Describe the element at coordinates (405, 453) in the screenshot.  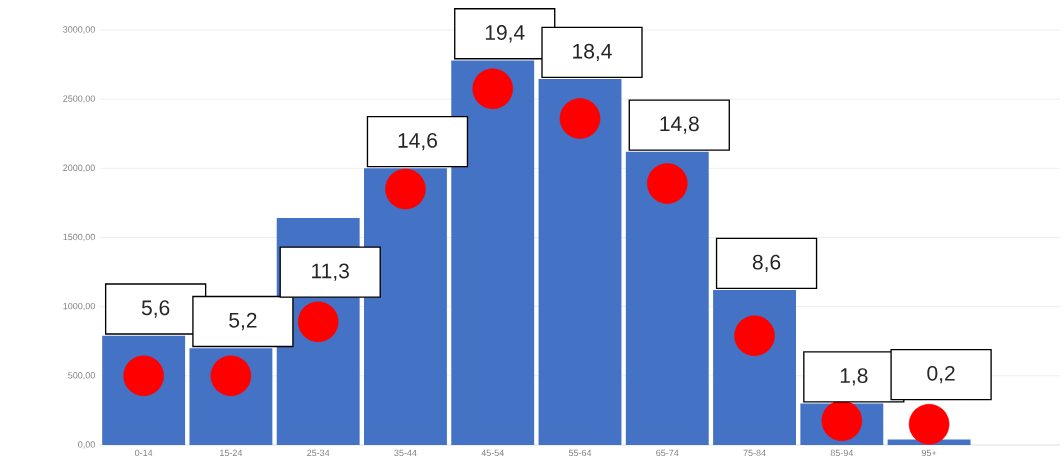
I see `x-tick-label: 35-44` at that location.